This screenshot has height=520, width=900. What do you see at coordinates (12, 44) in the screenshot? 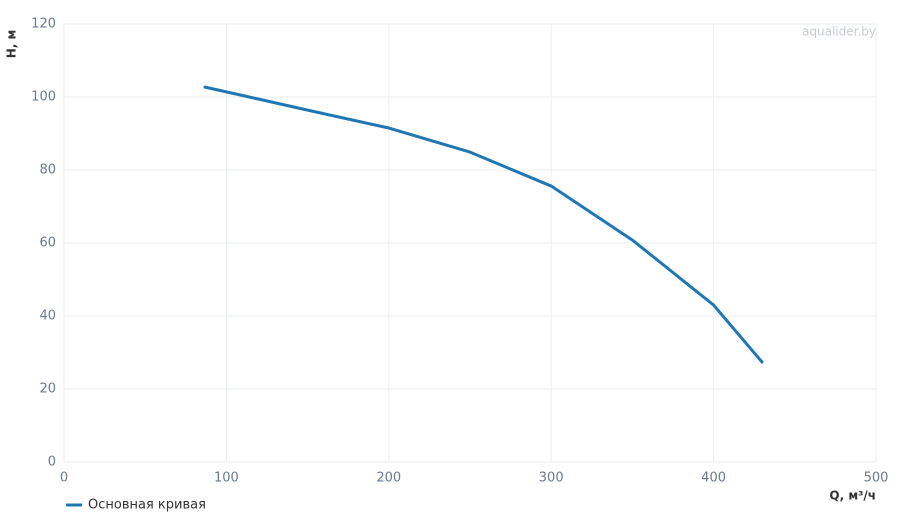
I see `y-axis-label: H, м` at bounding box center [12, 44].